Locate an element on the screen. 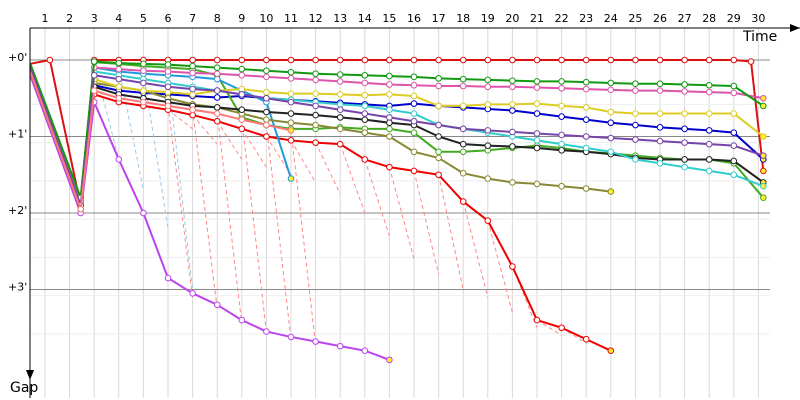 Image resolution: width=800 pixels, height=400 pixels. x-tick-label: 17 is located at coordinates (439, 18).